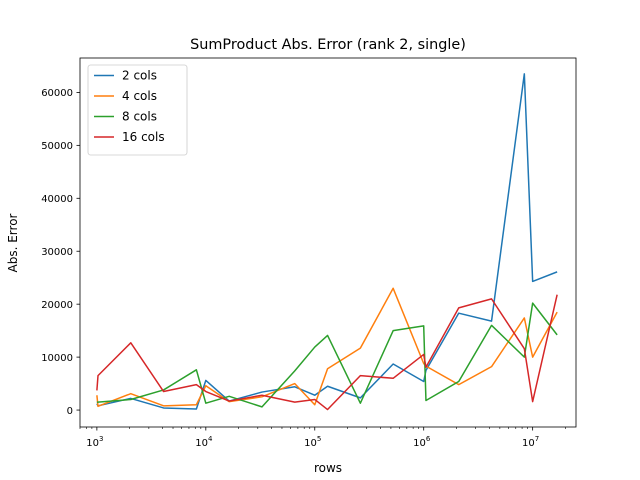  Describe the element at coordinates (57, 93) in the screenshot. I see `y-tick-label: 60000` at that location.